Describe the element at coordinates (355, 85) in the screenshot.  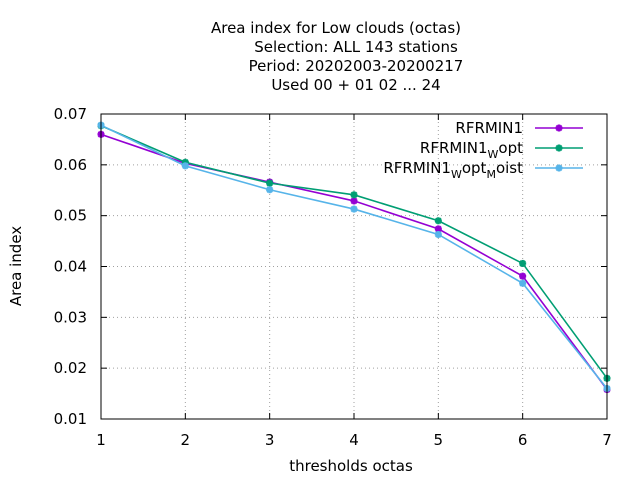
I see `title-line-4: Used 00 + 01 02 ... 24` at that location.